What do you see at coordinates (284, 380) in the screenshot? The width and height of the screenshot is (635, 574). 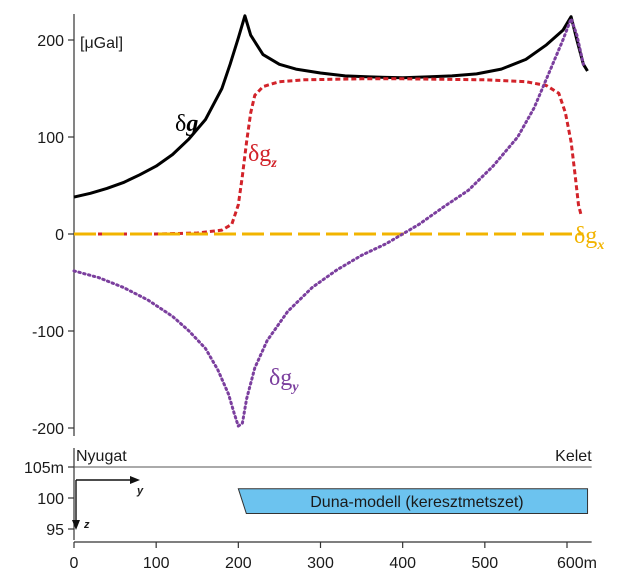 I see `series-label-dgy: δgy` at bounding box center [284, 380].